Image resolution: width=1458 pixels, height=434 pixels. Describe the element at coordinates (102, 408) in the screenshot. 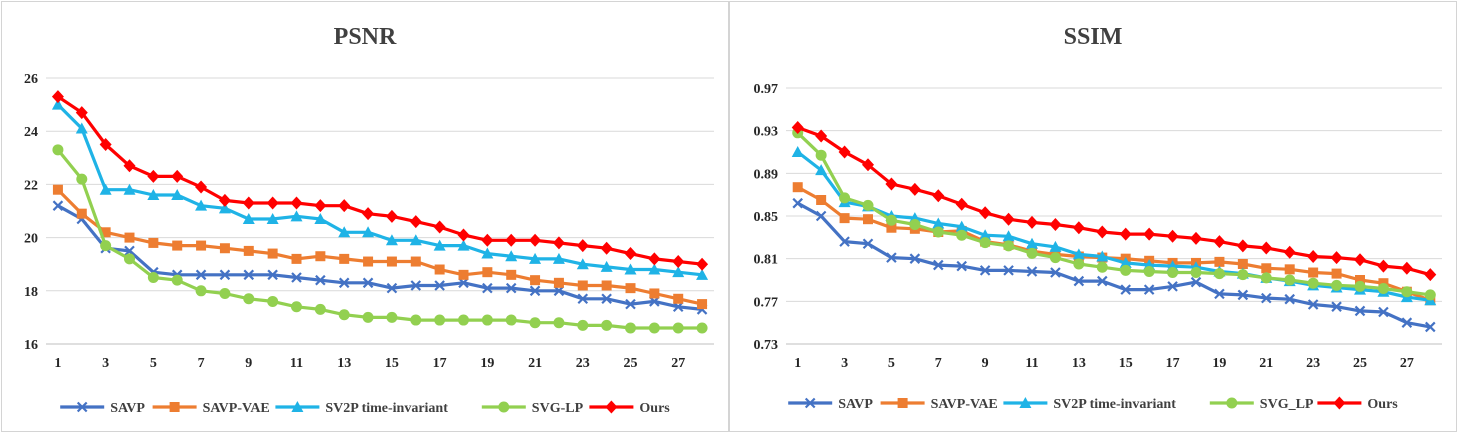

I see `legend-item: SAVP` at that location.